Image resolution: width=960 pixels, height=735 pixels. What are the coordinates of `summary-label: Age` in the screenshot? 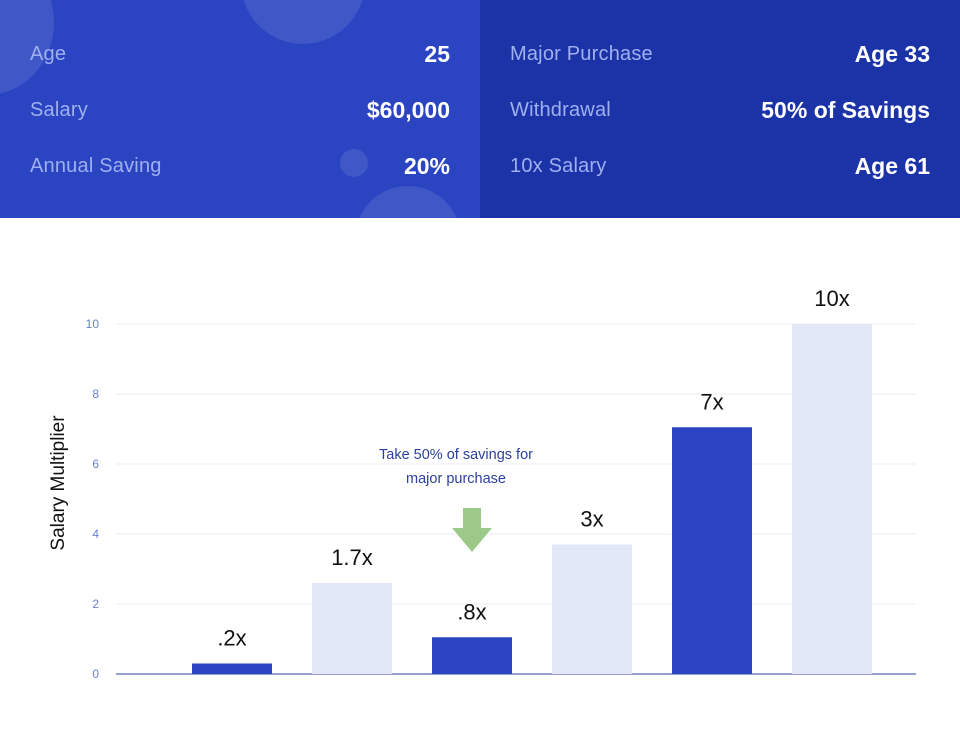 It's located at (48, 53).